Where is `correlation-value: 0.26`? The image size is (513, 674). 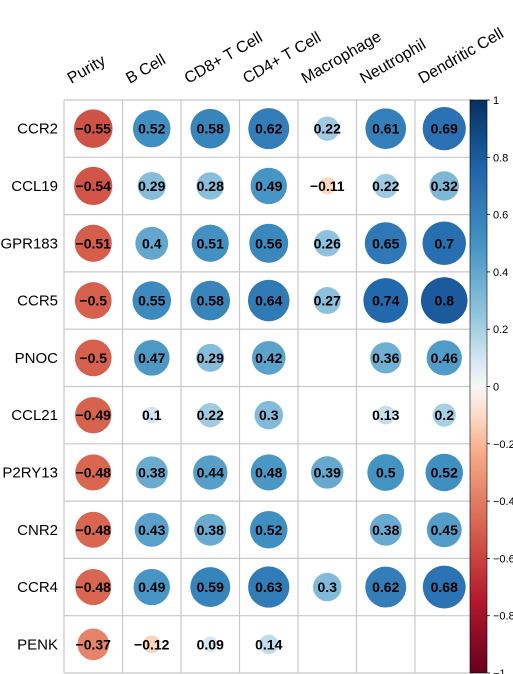 correlation-value: 0.26 is located at coordinates (327, 243).